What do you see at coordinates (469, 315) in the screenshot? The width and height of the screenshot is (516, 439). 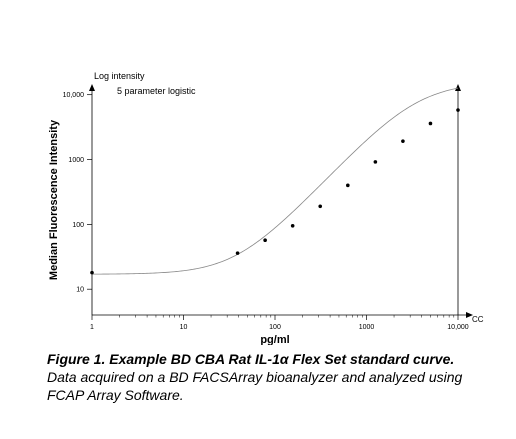 I see `x-axis-arrow` at bounding box center [469, 315].